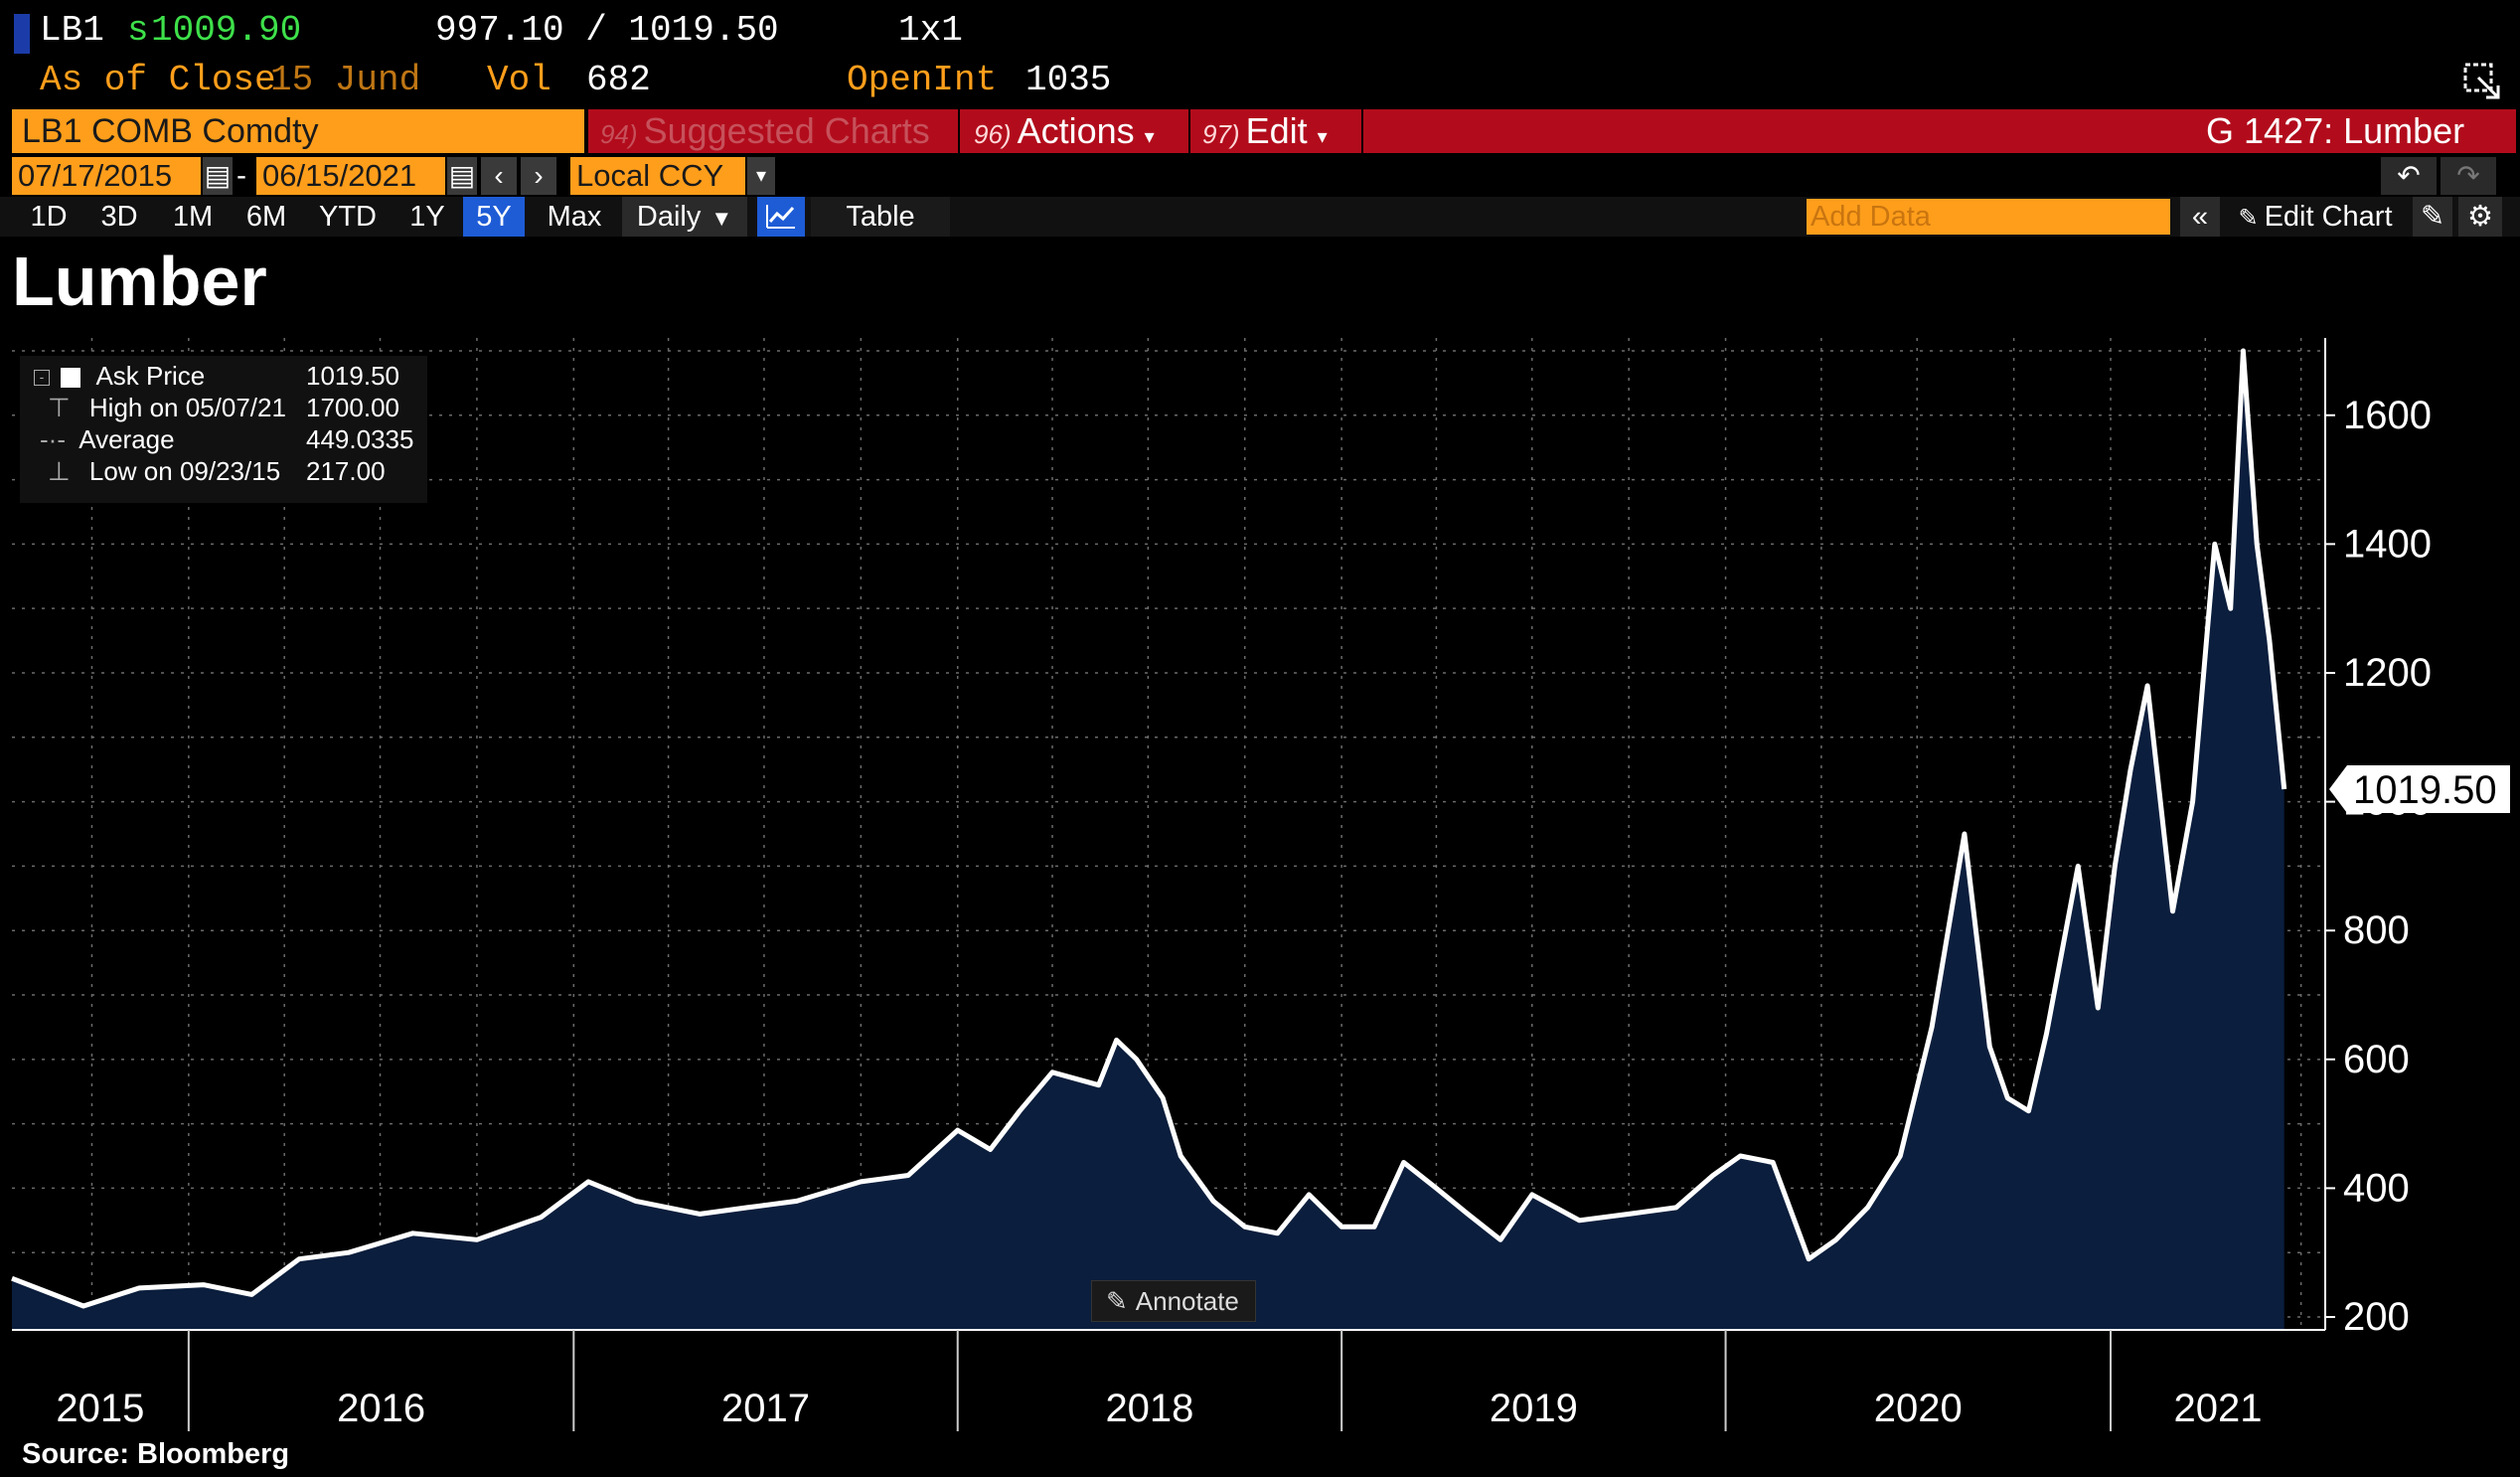 The height and width of the screenshot is (1477, 2520). Describe the element at coordinates (1187, 1301) in the screenshot. I see `annotate-label: Annotate` at that location.